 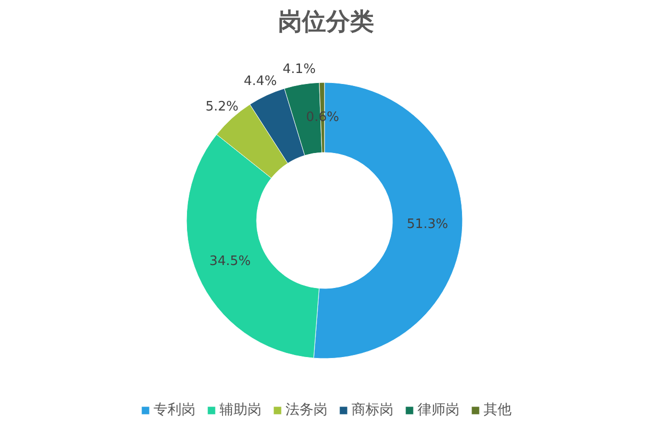 I want to click on data-label: 5.2%, so click(x=221, y=106).